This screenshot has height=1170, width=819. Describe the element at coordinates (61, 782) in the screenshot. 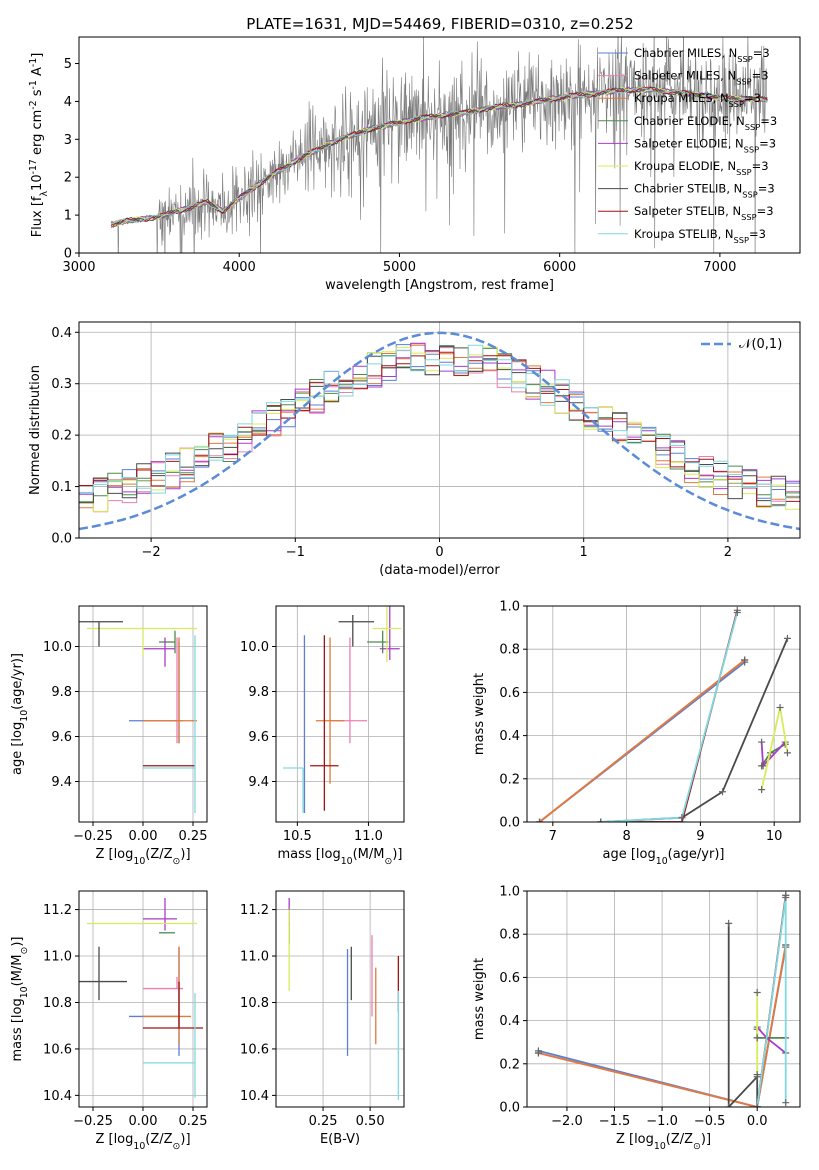

I see `y-tick-label: 9.4` at that location.